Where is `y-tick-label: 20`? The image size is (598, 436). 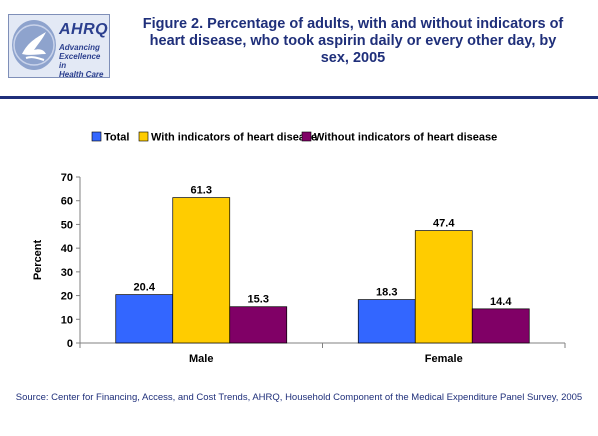 y-tick-label: 20 is located at coordinates (67, 297).